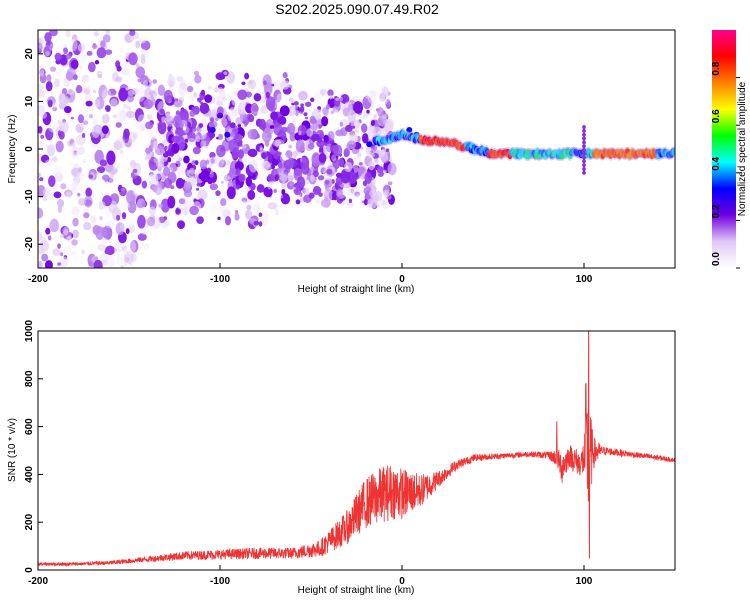 The height and width of the screenshot is (600, 750). I want to click on snr-y-ticks: 0 200 400 600 800 1000, so click(33, 446).